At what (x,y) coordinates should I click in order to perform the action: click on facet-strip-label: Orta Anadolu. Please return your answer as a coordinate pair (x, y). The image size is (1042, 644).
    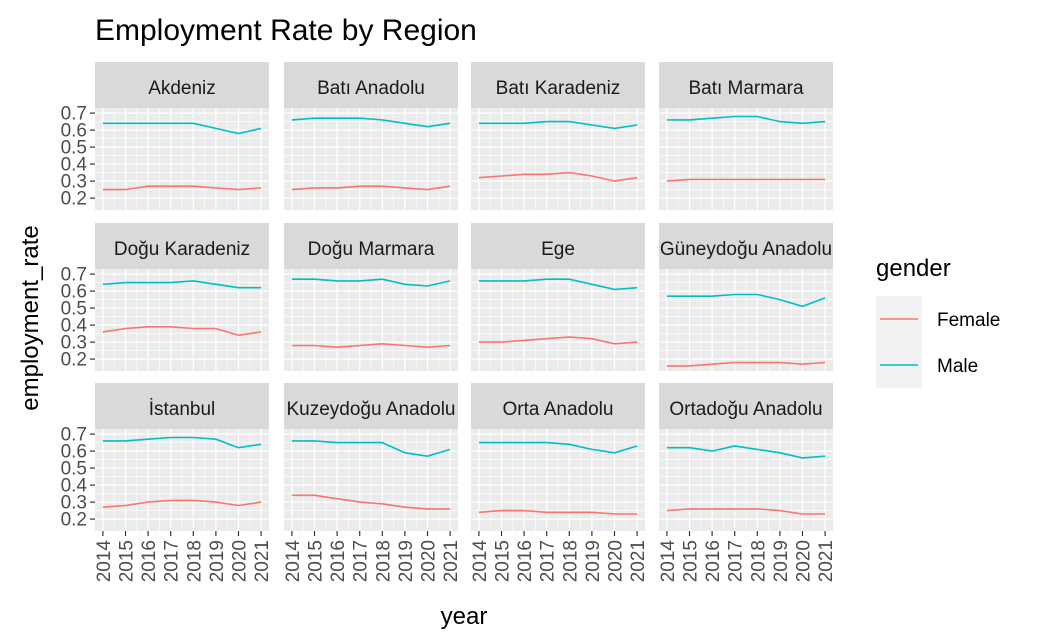
    Looking at the image, I should click on (558, 409).